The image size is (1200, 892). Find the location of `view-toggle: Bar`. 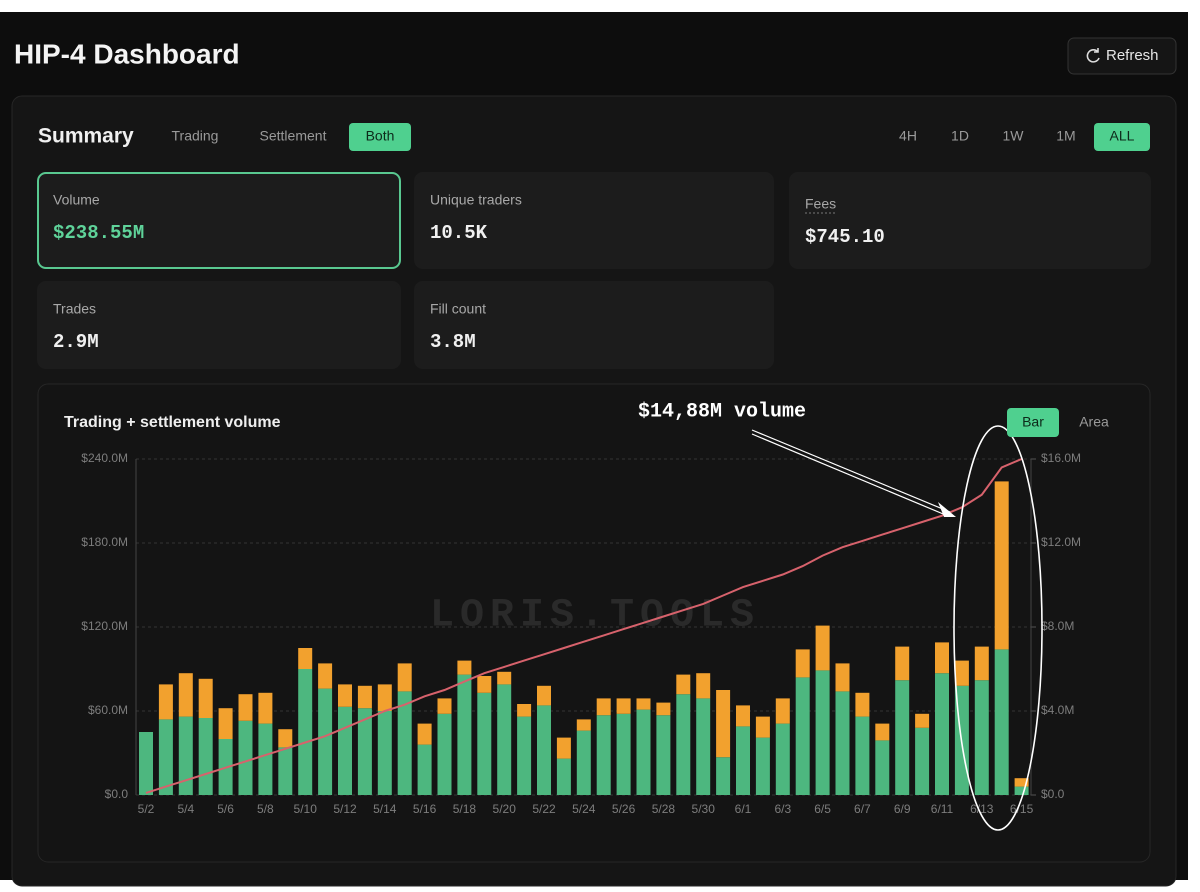

view-toggle: Bar is located at coordinates (1033, 422).